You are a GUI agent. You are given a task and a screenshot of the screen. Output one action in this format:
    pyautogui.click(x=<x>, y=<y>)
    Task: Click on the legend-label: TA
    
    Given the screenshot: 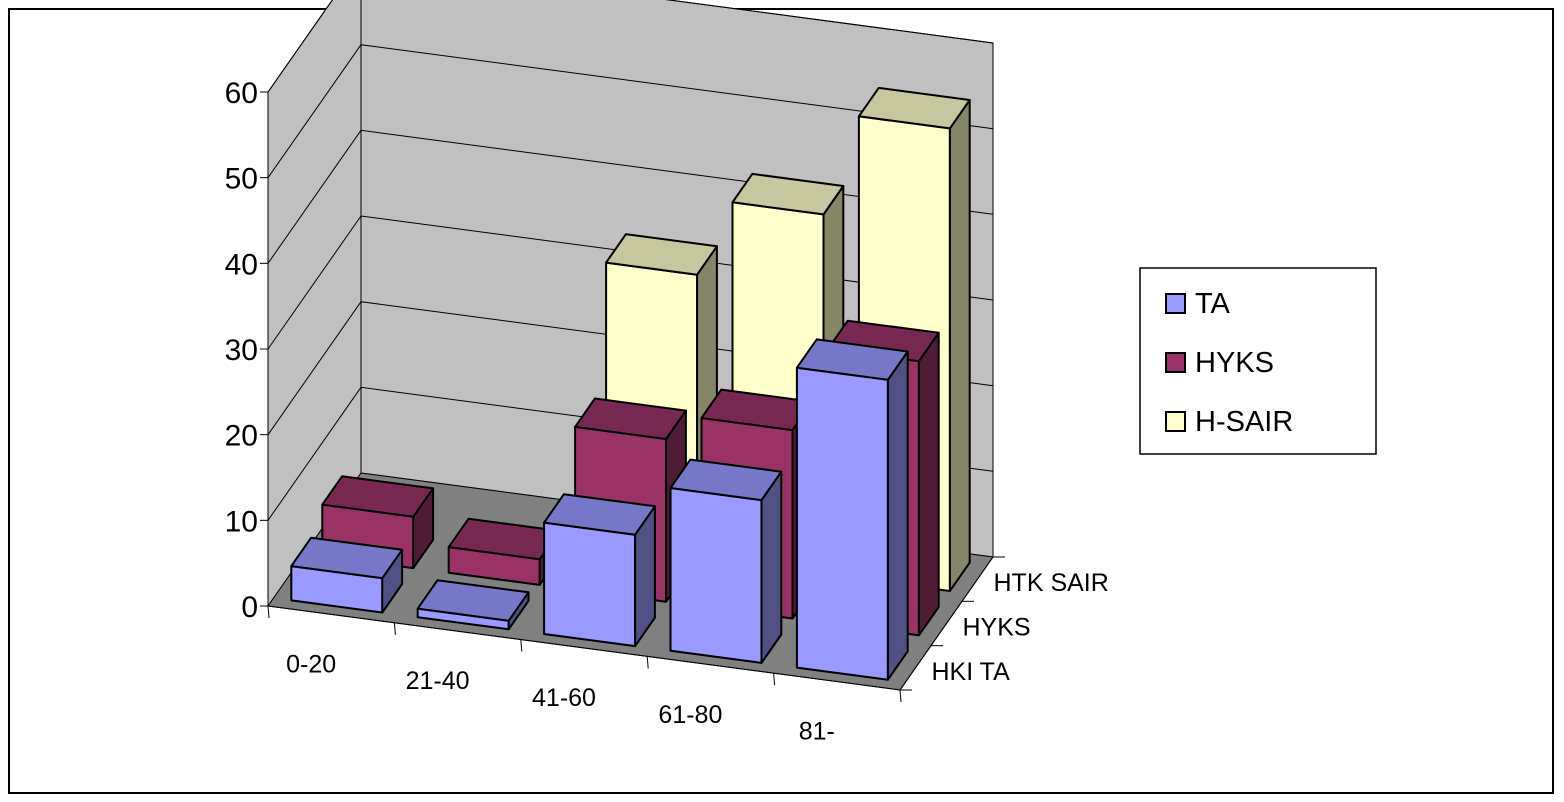 What is the action you would take?
    pyautogui.click(x=1213, y=304)
    